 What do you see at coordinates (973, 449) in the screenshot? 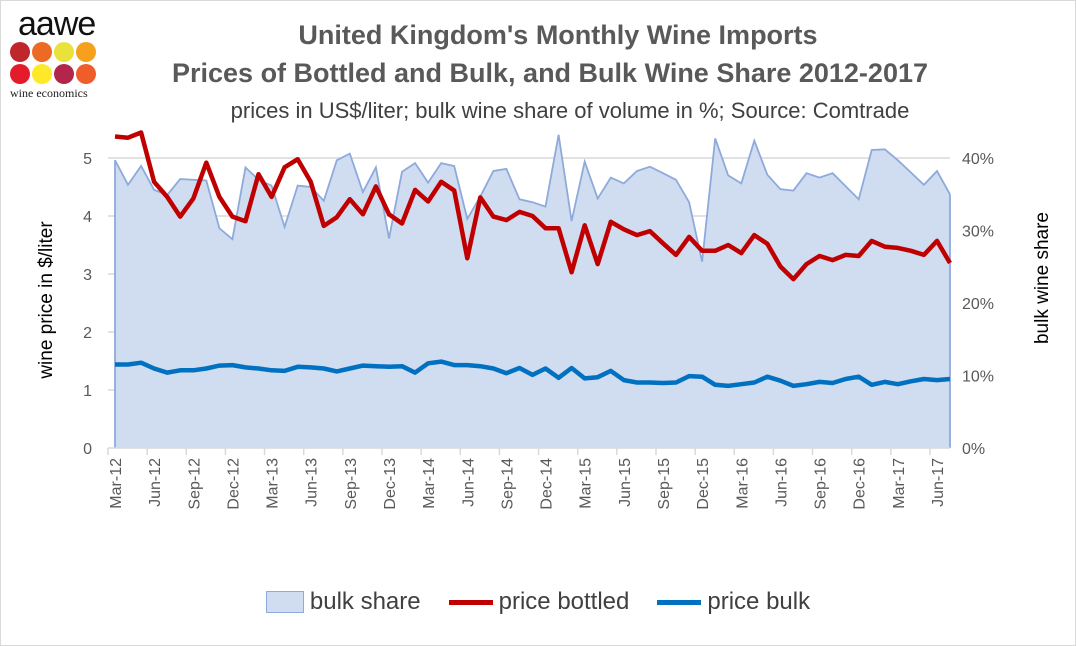
I see `y2-tick-label: 0%` at bounding box center [973, 449].